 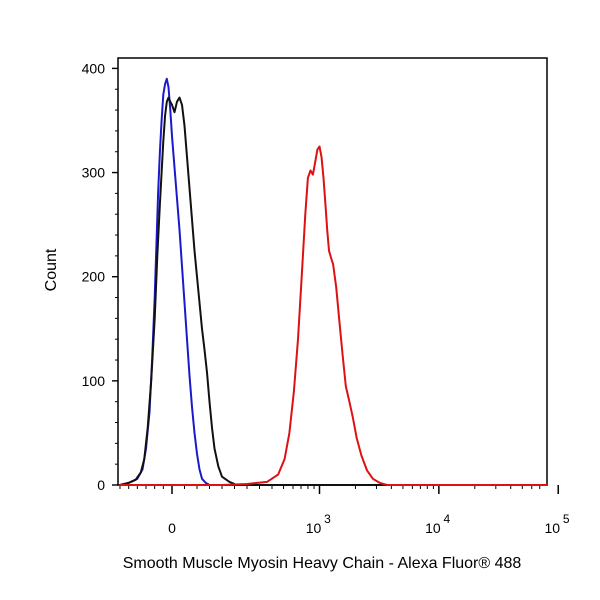 What do you see at coordinates (94, 68) in the screenshot?
I see `y-tick-label: 400` at bounding box center [94, 68].